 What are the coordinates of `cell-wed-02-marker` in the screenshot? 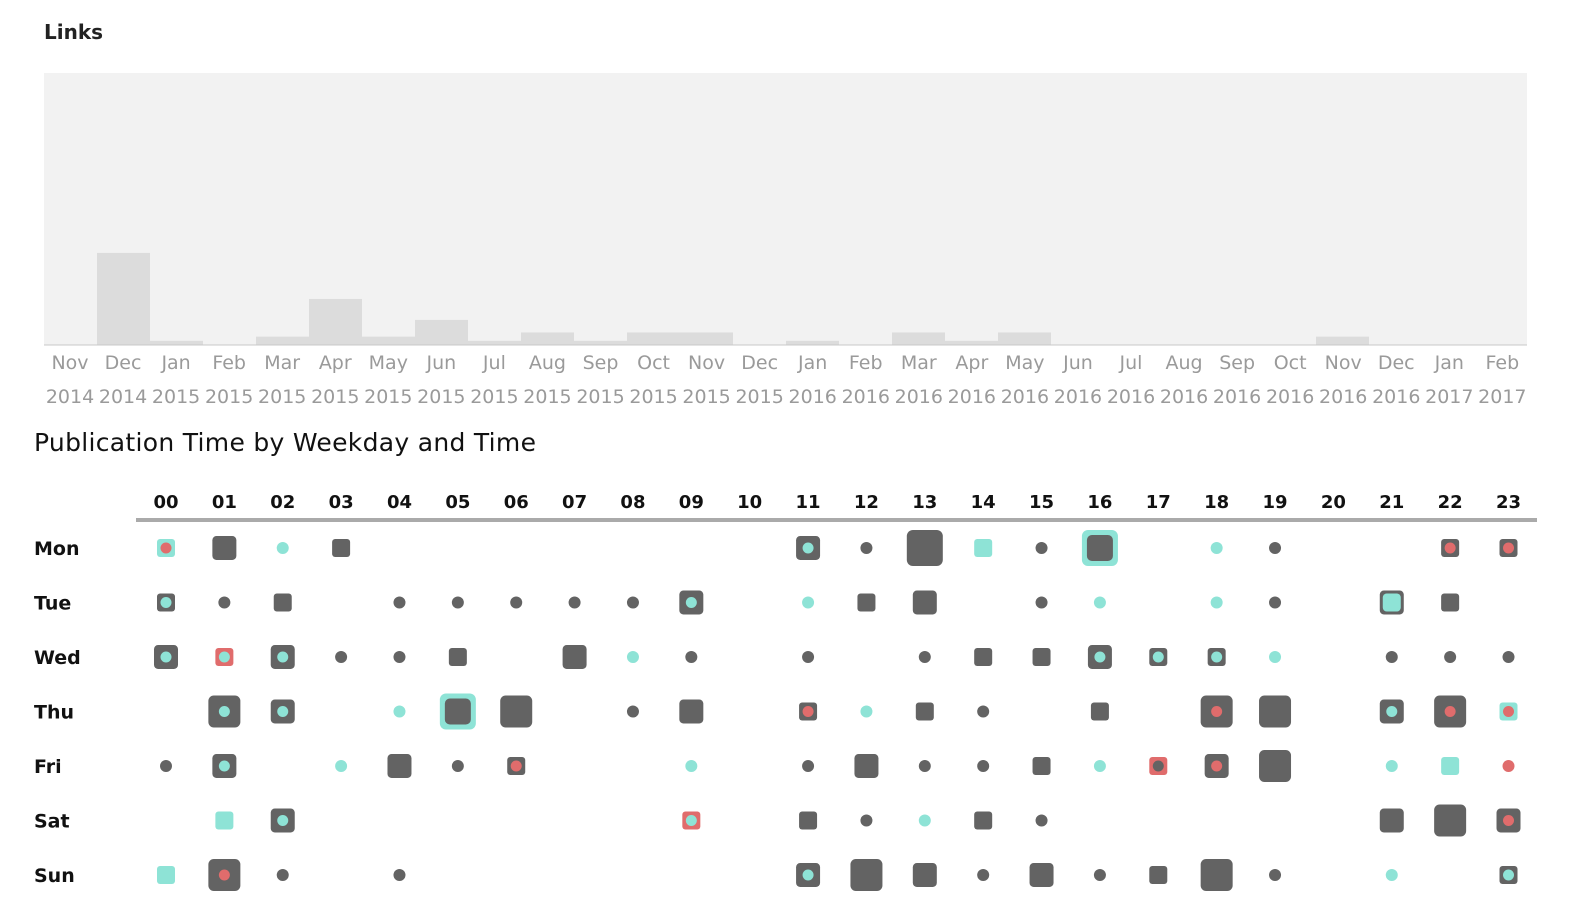 It's located at (283, 657).